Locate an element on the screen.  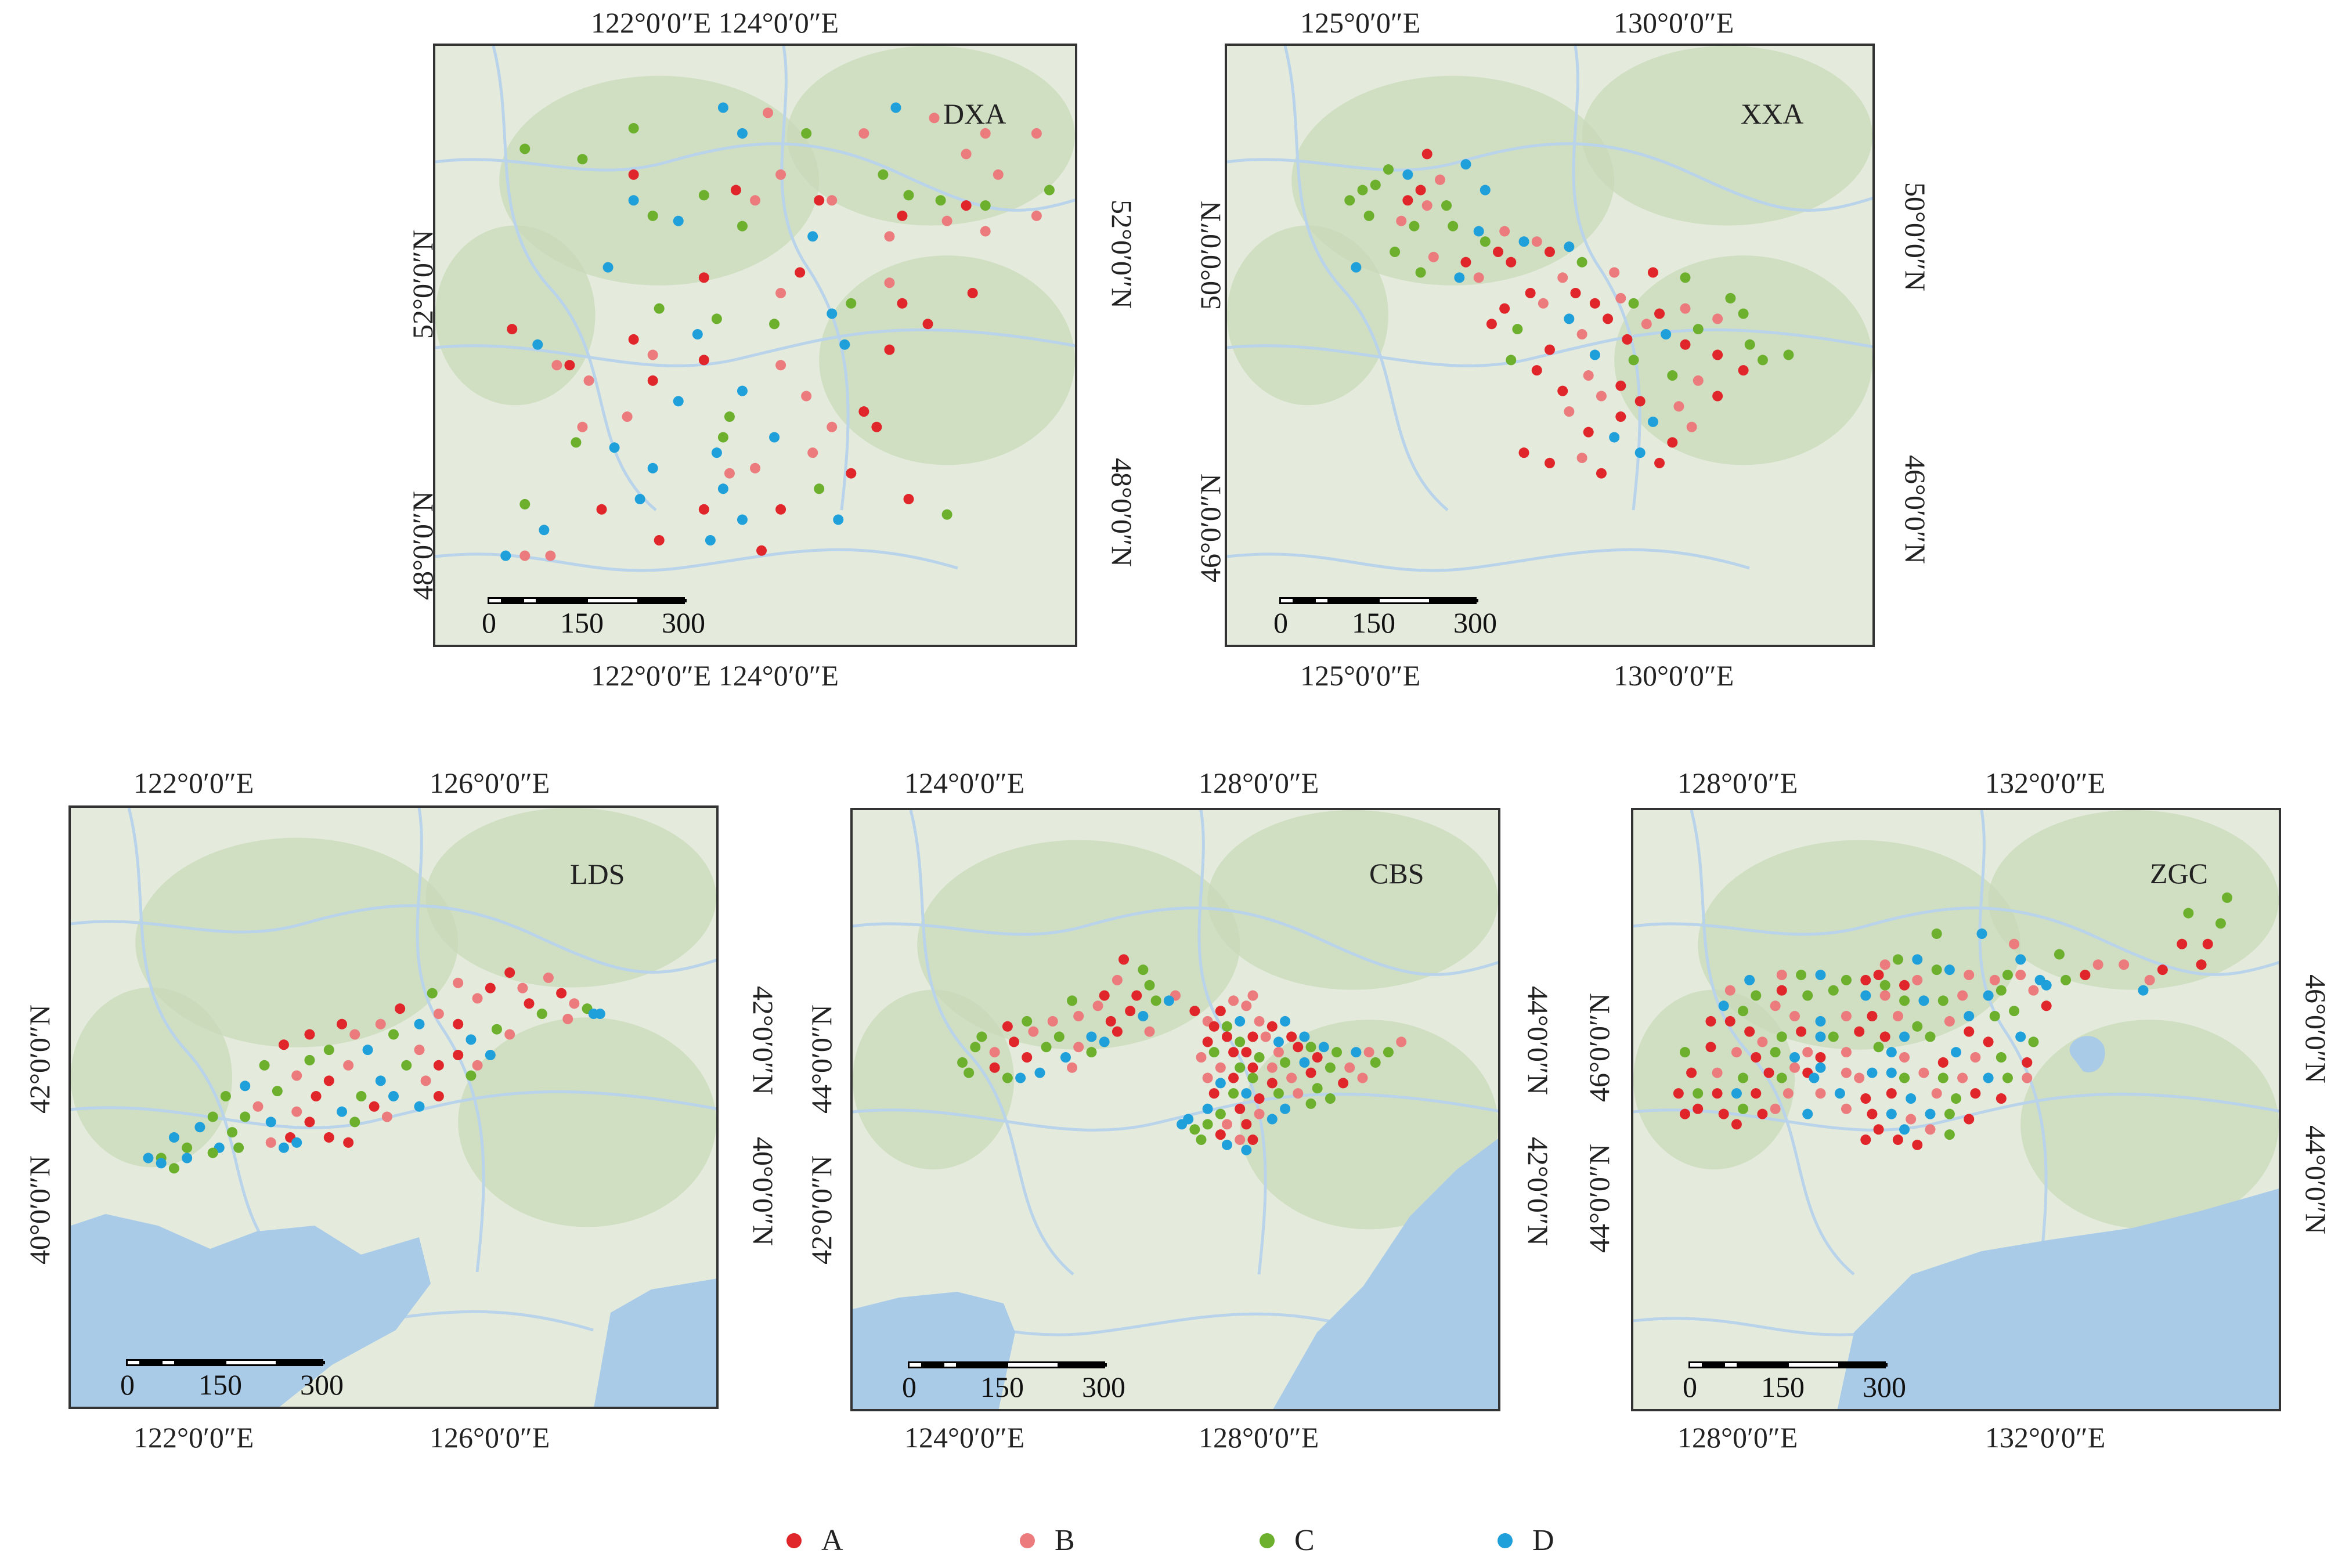
right-lat-label: 42°0′0″N is located at coordinates (763, 1040).